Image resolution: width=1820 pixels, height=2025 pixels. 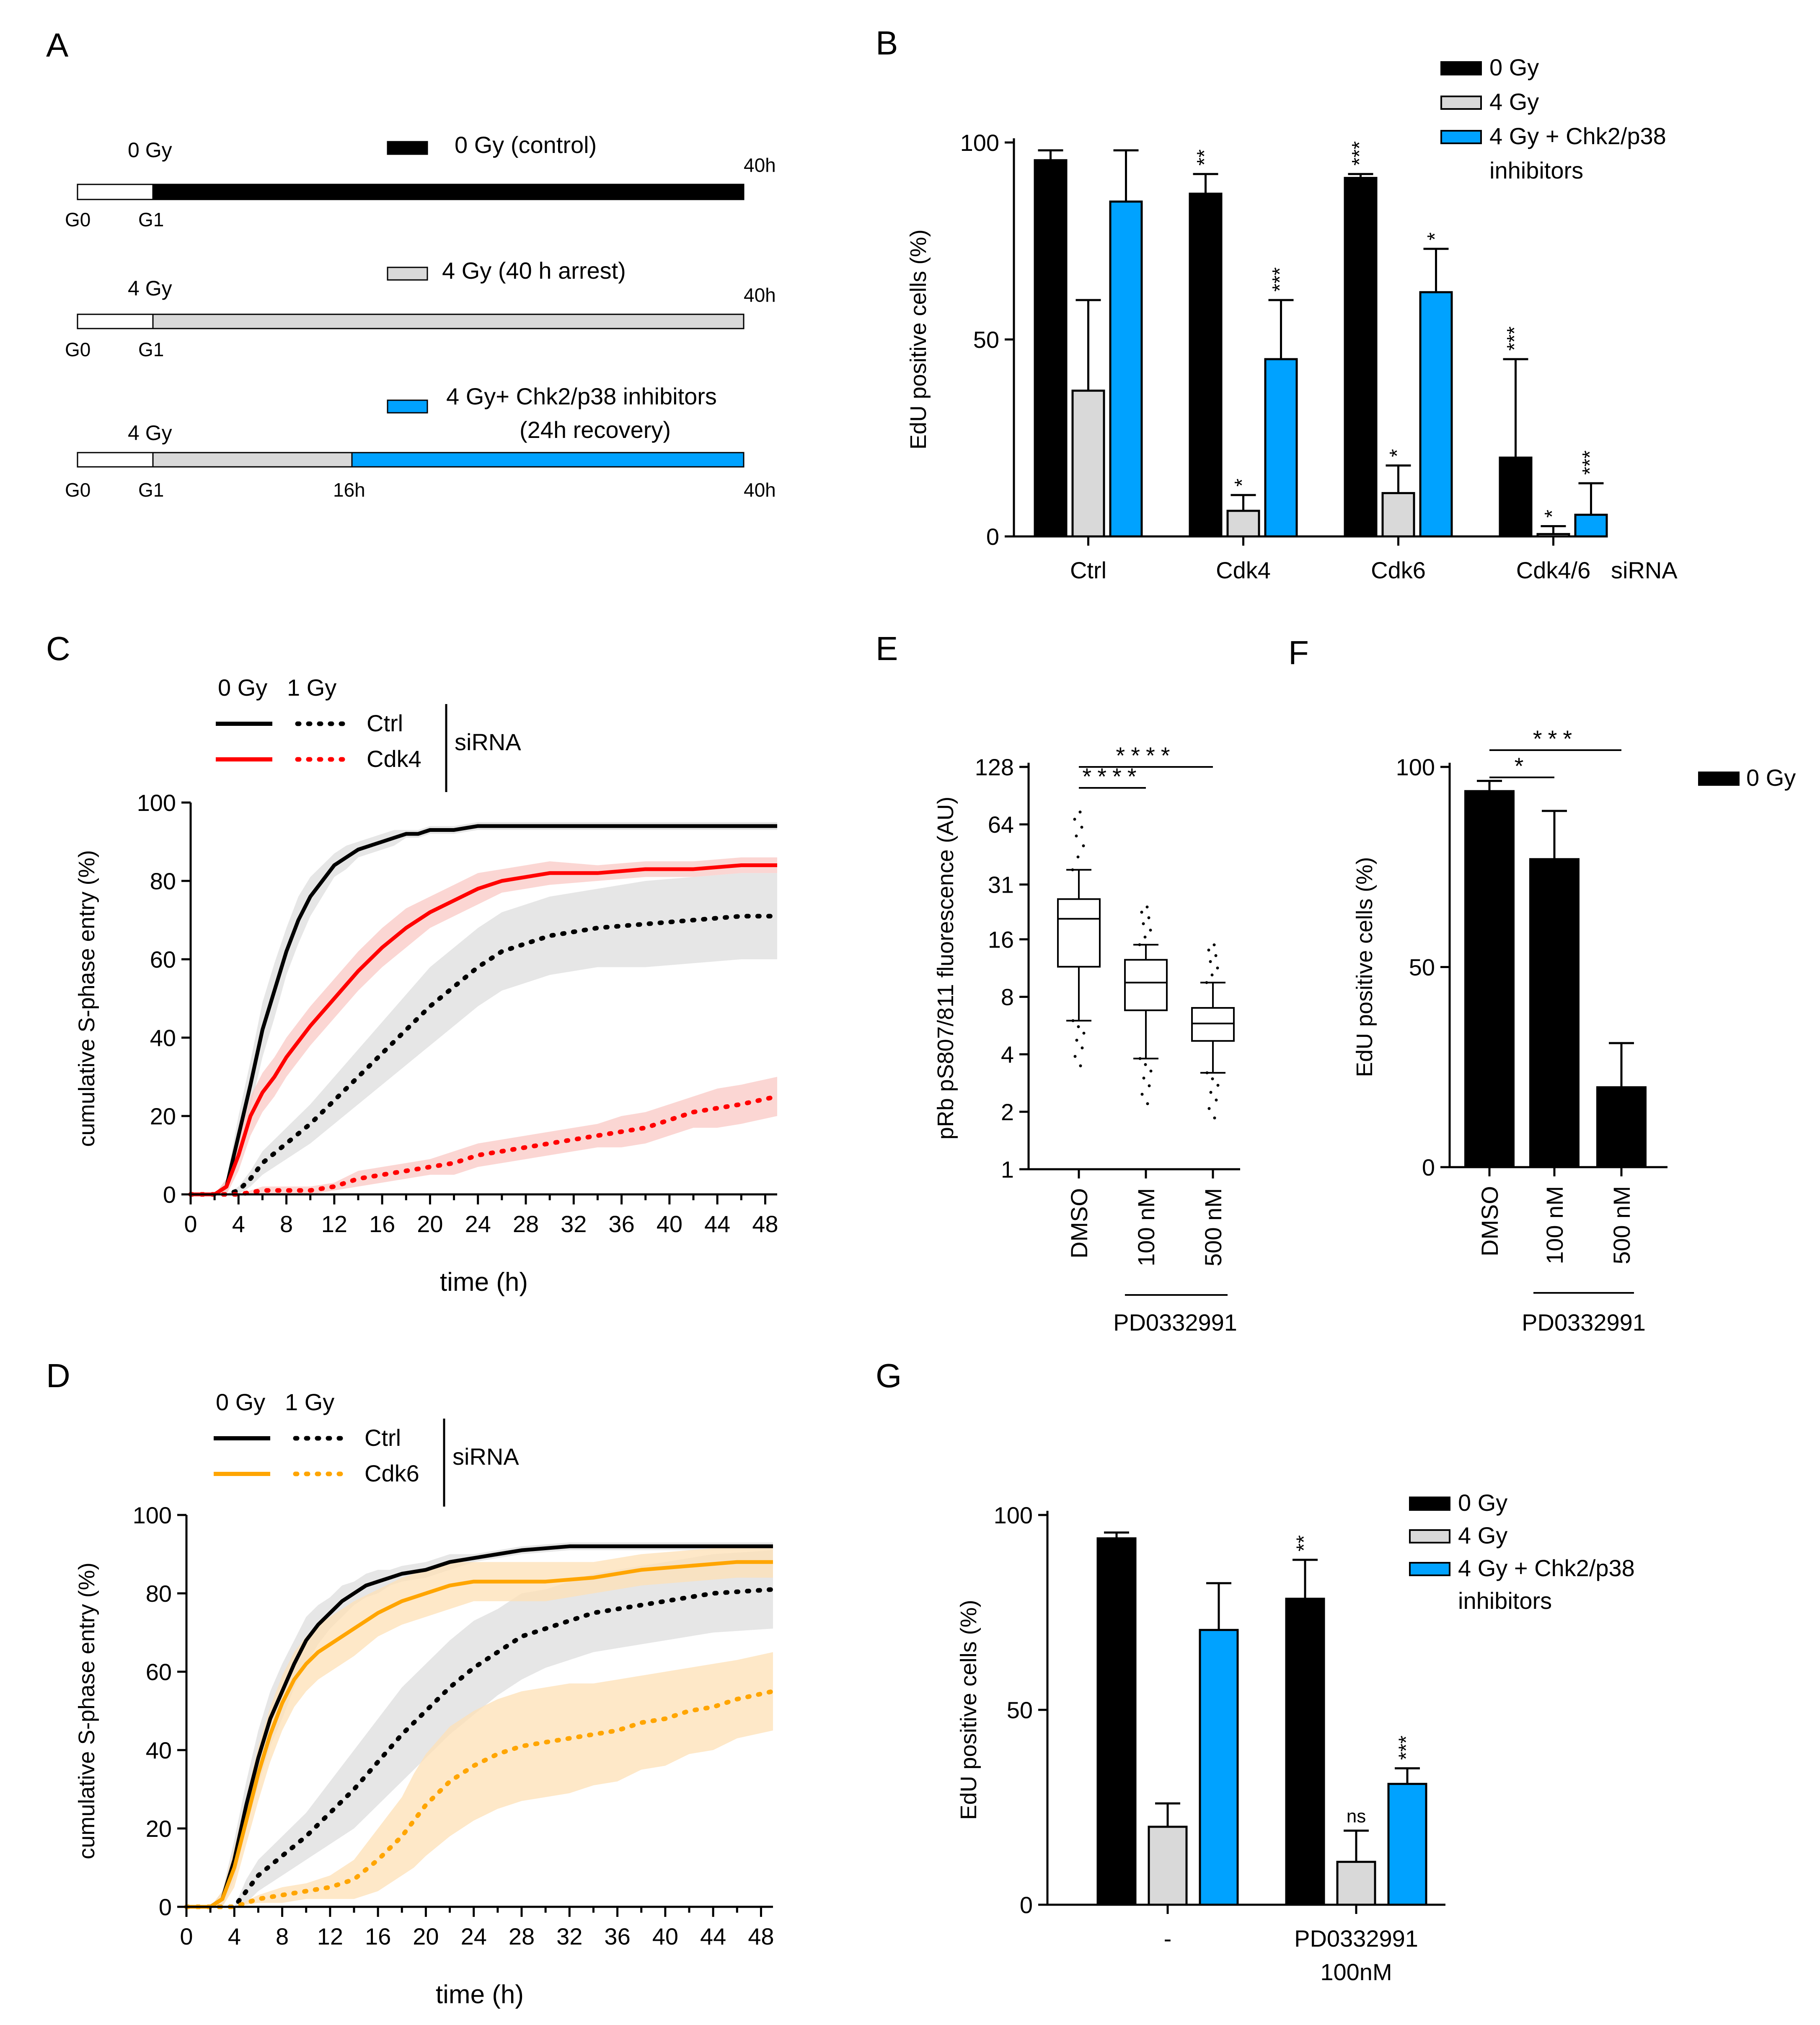 What do you see at coordinates (1553, 570) in the screenshot?
I see `panel-b-category-label: Cdk4/6` at bounding box center [1553, 570].